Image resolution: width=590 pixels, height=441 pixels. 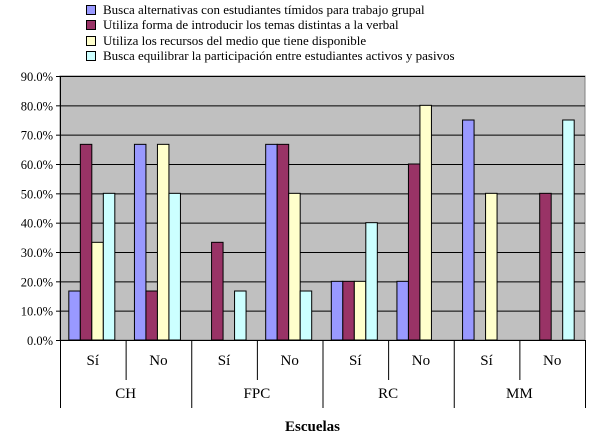 What do you see at coordinates (37, 224) in the screenshot?
I see `y-tick-label: 40.0%` at bounding box center [37, 224].